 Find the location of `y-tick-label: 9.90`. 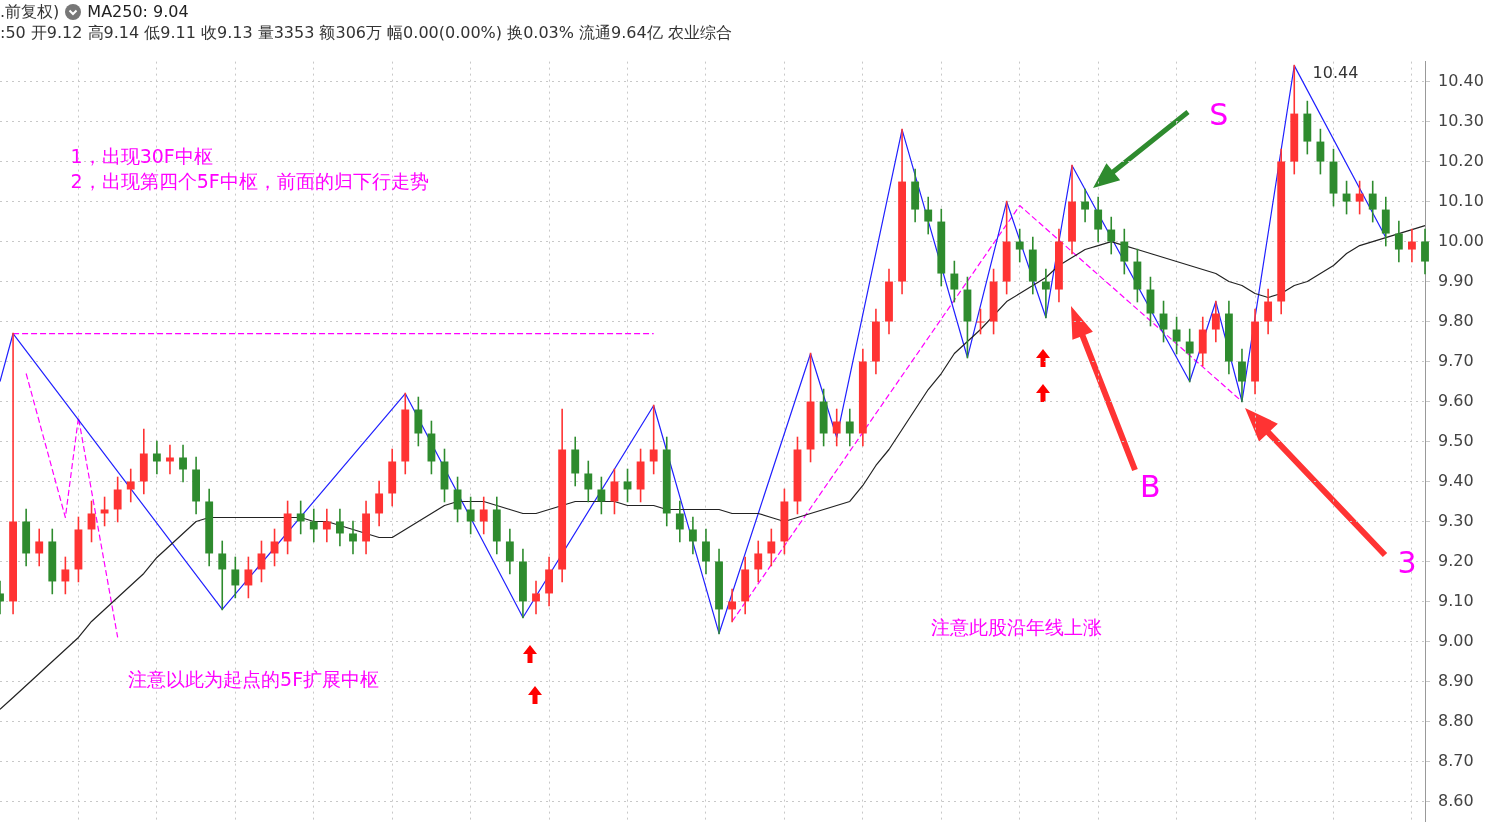

y-tick-label: 9.90 is located at coordinates (1456, 280).